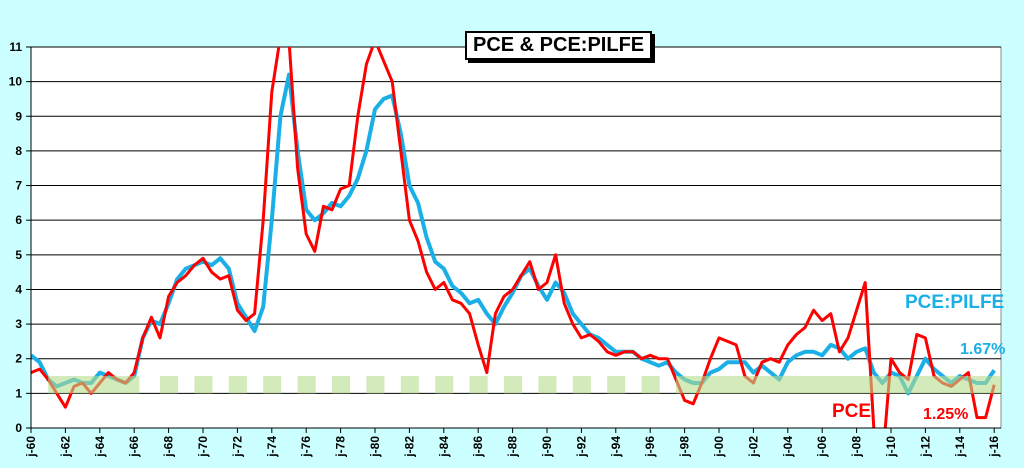 The width and height of the screenshot is (1024, 468). What do you see at coordinates (788, 447) in the screenshot?
I see `x-tick-label: j-04` at bounding box center [788, 447].